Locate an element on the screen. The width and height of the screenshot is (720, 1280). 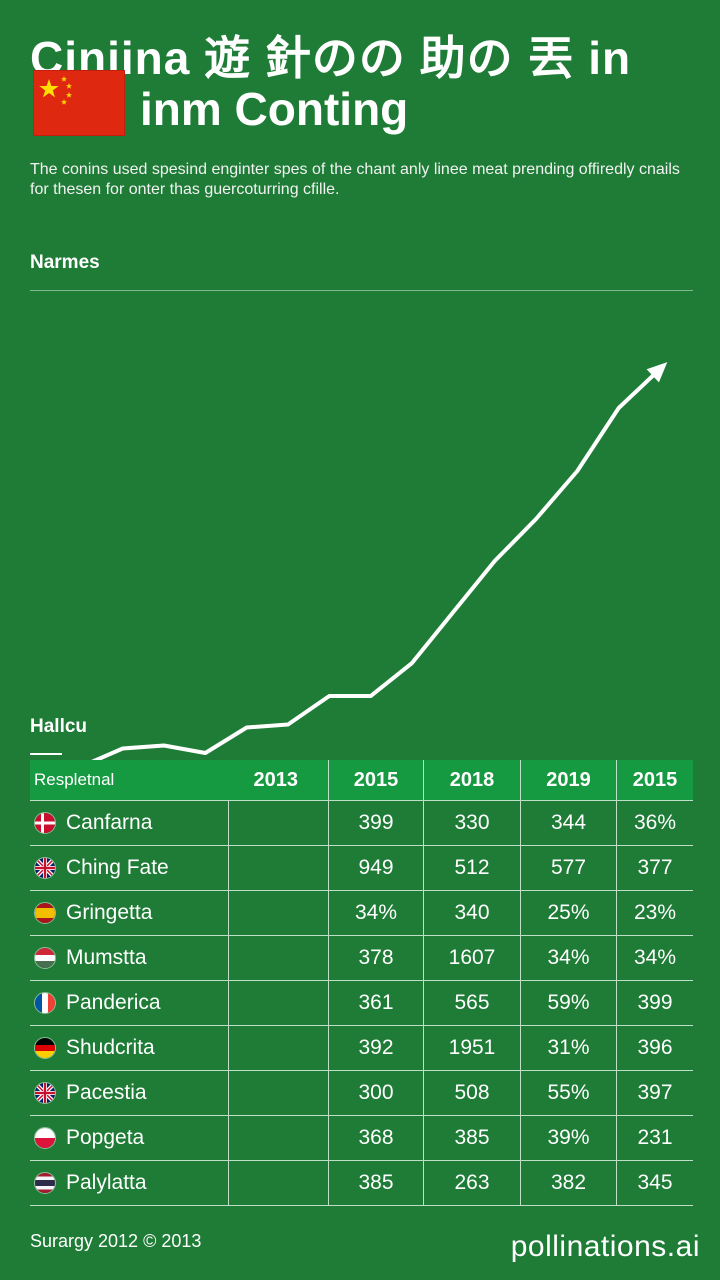
axis-tick is located at coordinates (46, 754).